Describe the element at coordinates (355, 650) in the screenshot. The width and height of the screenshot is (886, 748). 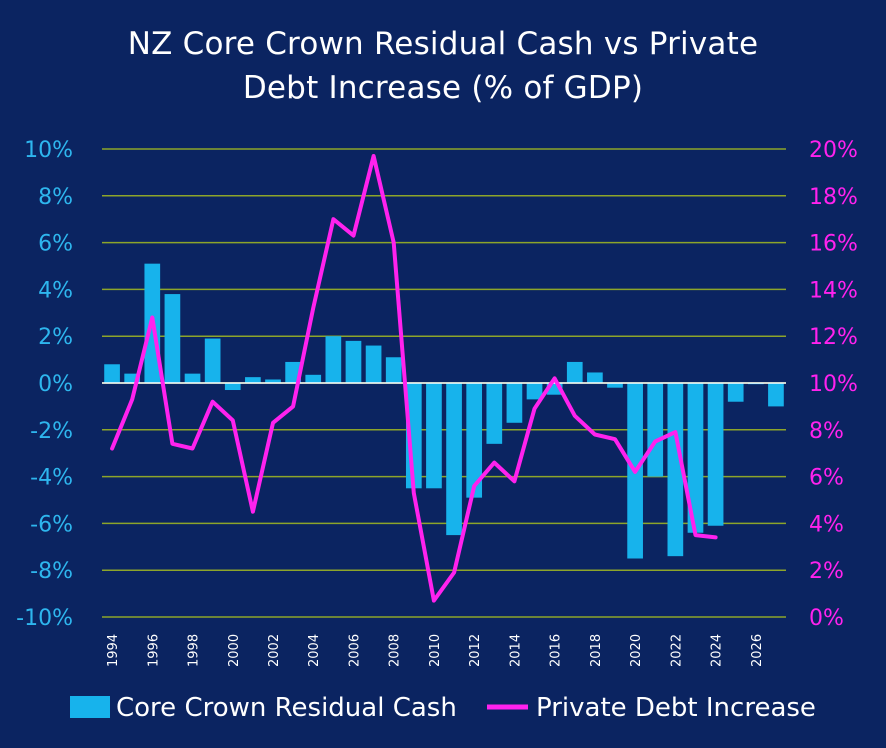
I see `x-tick-label: 2006` at that location.